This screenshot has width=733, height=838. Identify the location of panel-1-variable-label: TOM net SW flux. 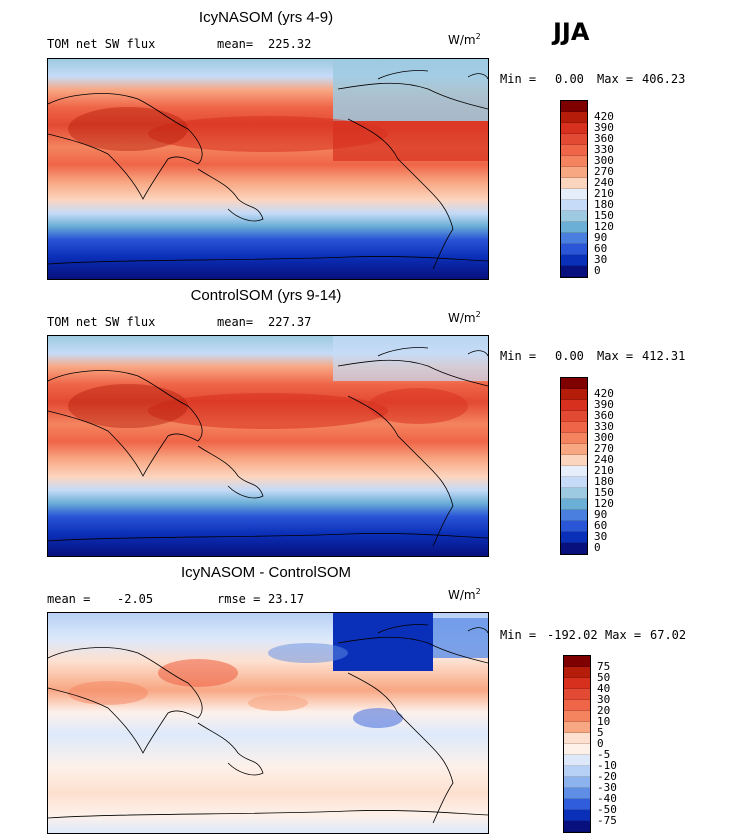
(101, 44).